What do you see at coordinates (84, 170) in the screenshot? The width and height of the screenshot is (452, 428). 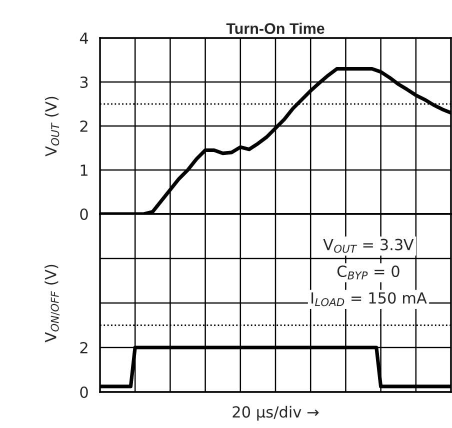 I see `y-tick-label: 1` at bounding box center [84, 170].